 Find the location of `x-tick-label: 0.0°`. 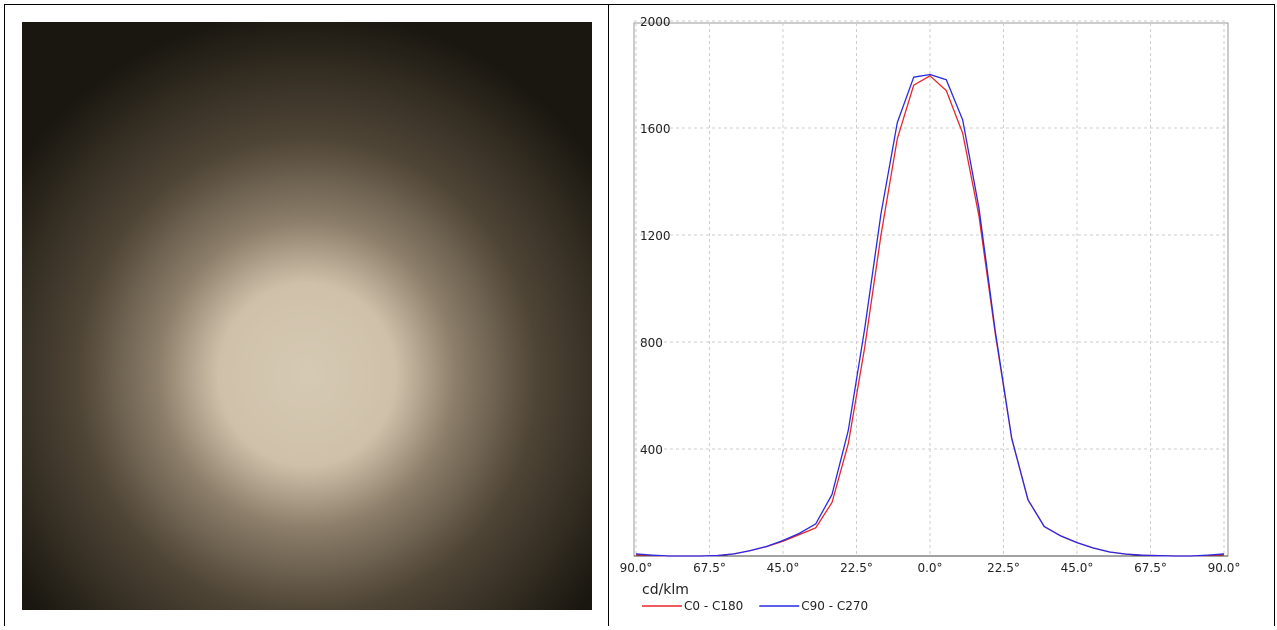

x-tick-label: 0.0° is located at coordinates (929, 568).